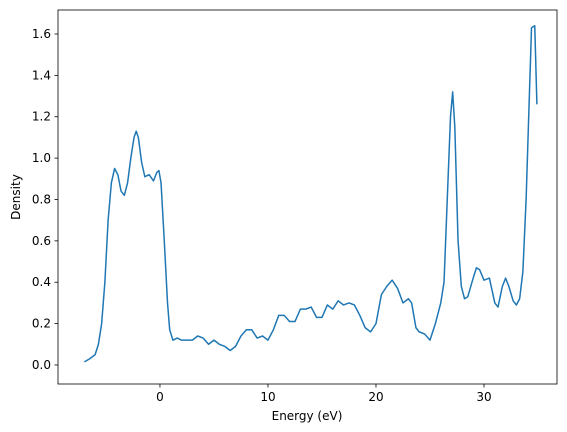 This screenshot has width=567, height=432. I want to click on y-tick-label: 1.0, so click(41, 158).